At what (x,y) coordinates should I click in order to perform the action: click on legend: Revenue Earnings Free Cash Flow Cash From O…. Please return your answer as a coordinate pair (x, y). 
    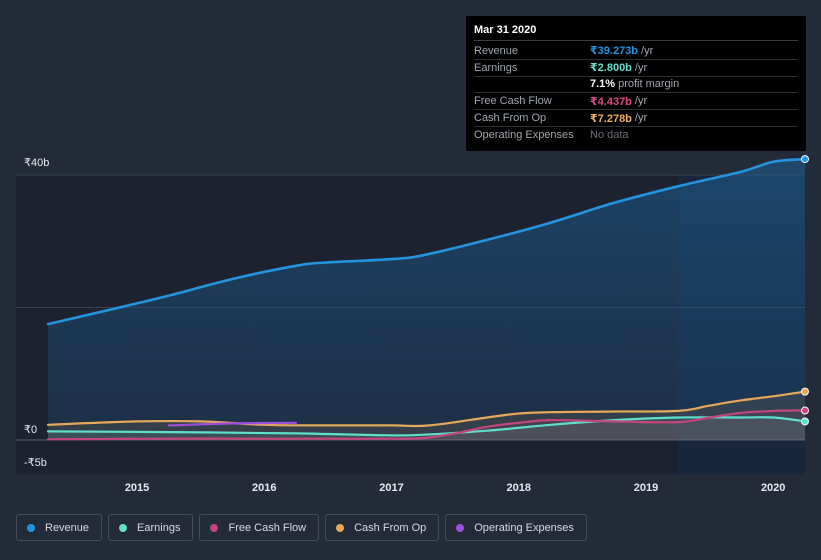
    Looking at the image, I should click on (301, 527).